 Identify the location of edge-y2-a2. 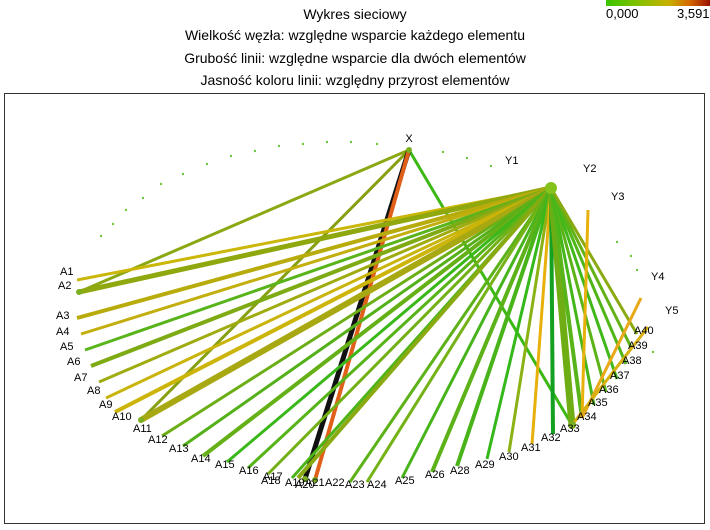
(315, 240).